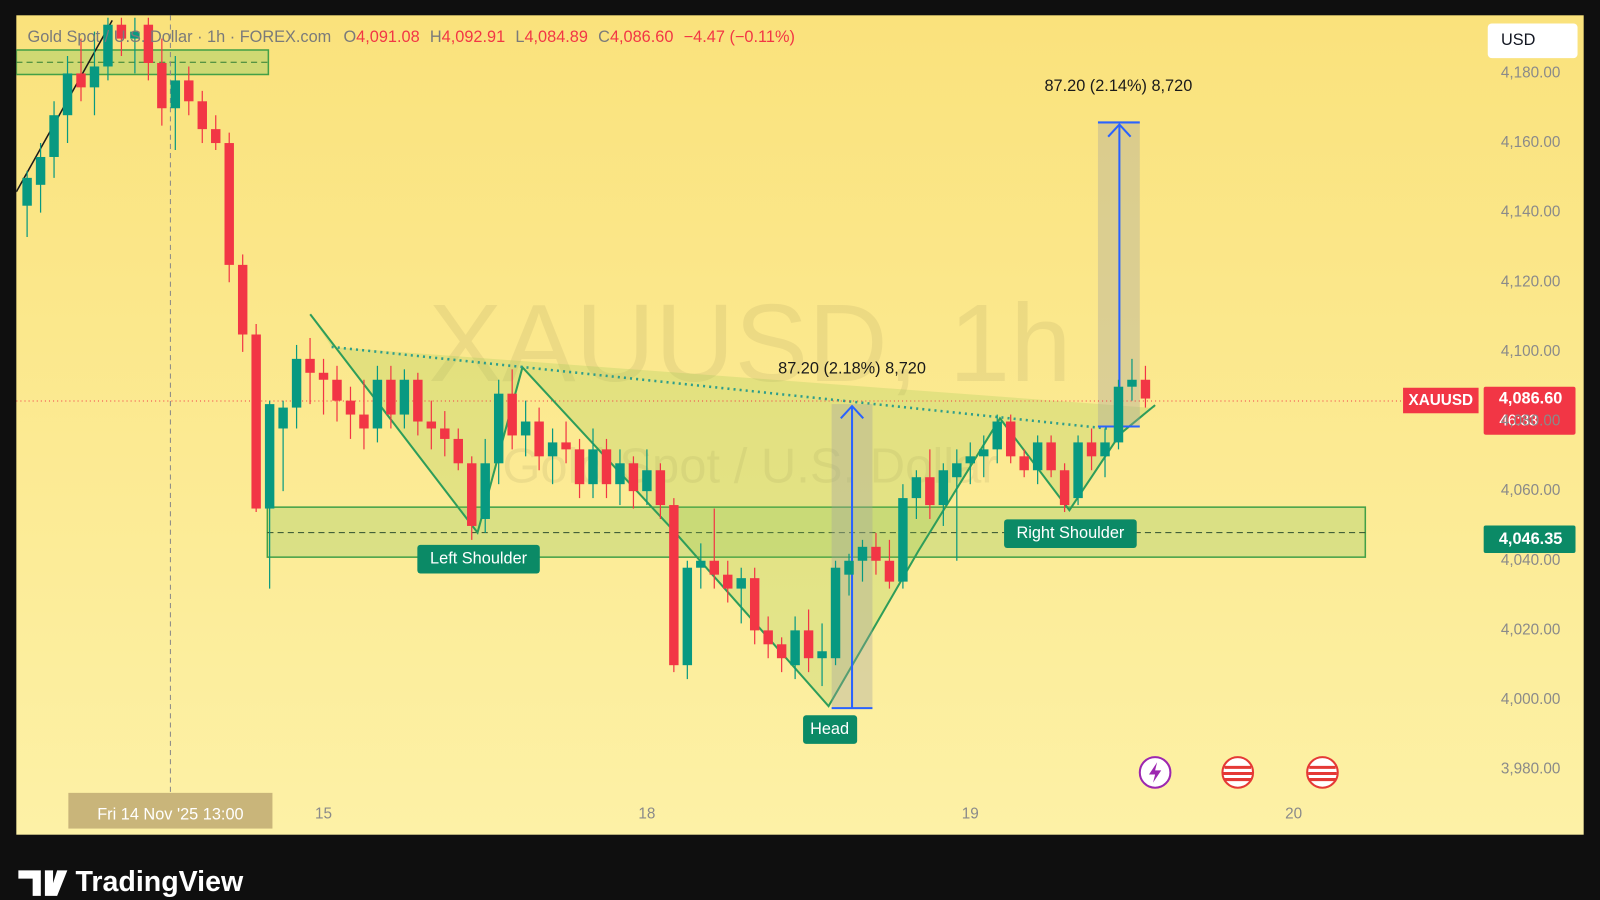 The width and height of the screenshot is (1600, 900). What do you see at coordinates (1531, 699) in the screenshot?
I see `y-tick-label: 4,000.00` at bounding box center [1531, 699].